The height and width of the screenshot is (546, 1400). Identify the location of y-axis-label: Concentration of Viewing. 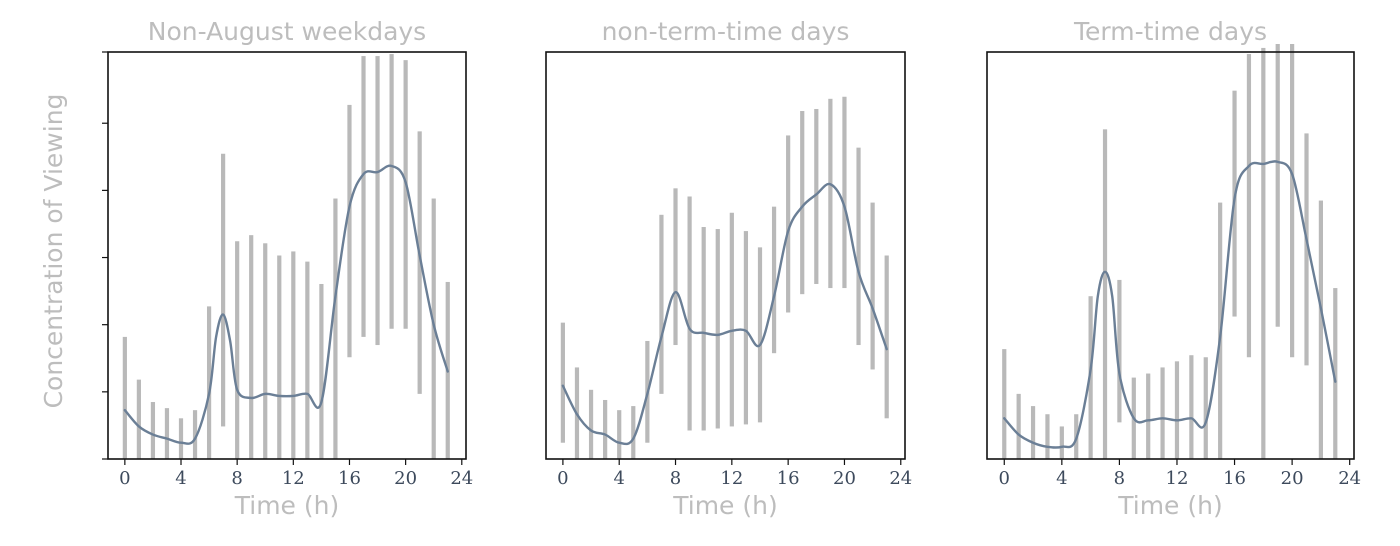
(53, 251).